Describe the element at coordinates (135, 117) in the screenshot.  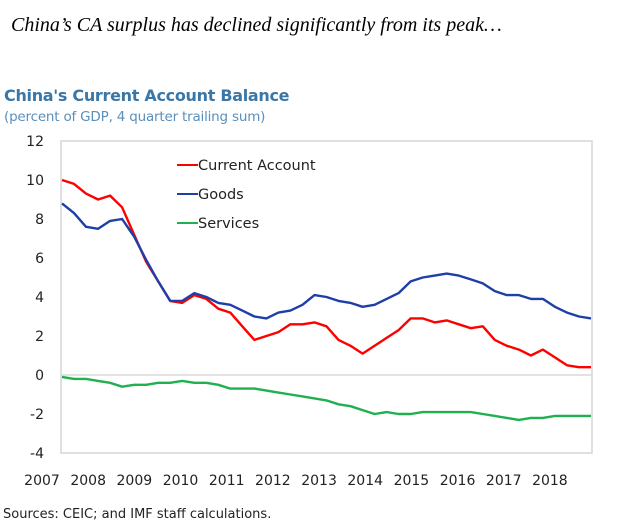
I see `chart-subtitle: (percent of GDP, 4 quarter trailing sum)` at that location.